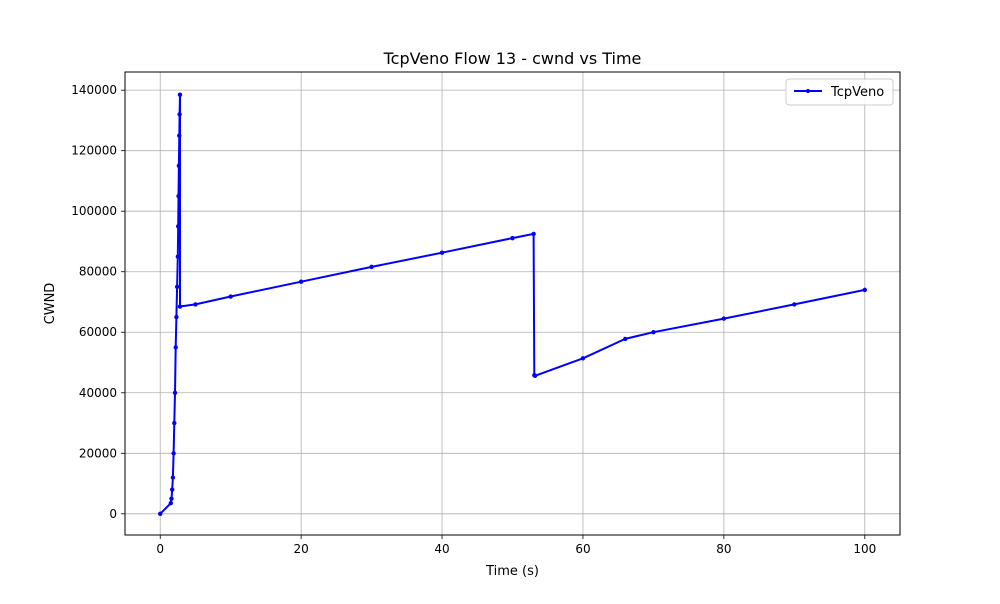  What do you see at coordinates (98, 393) in the screenshot?
I see `y-tick-label: 40000` at bounding box center [98, 393].